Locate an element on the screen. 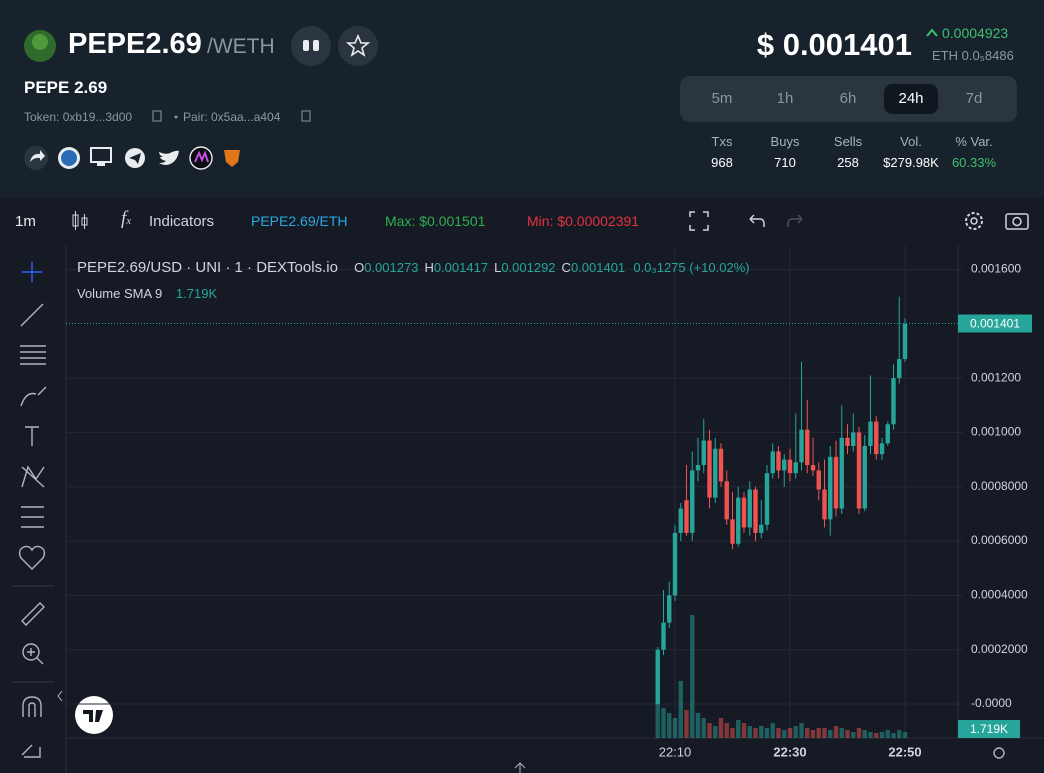 This screenshot has height=773, width=1044. star-icon is located at coordinates (358, 45).